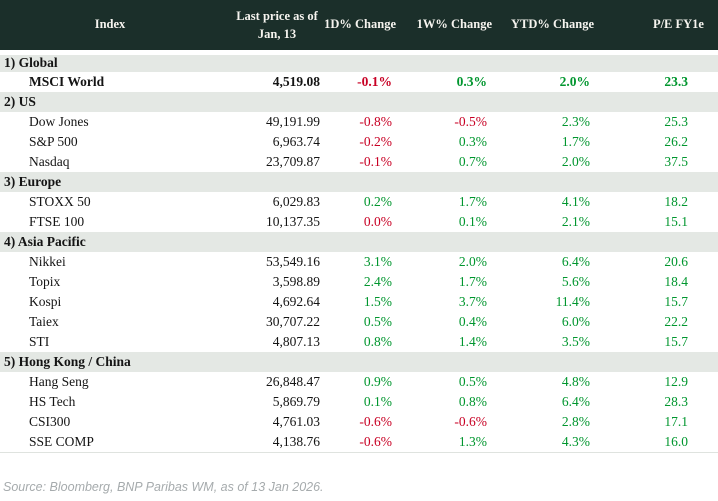  Describe the element at coordinates (256, 342) in the screenshot. I see `cell-value: 4,807.13` at that location.